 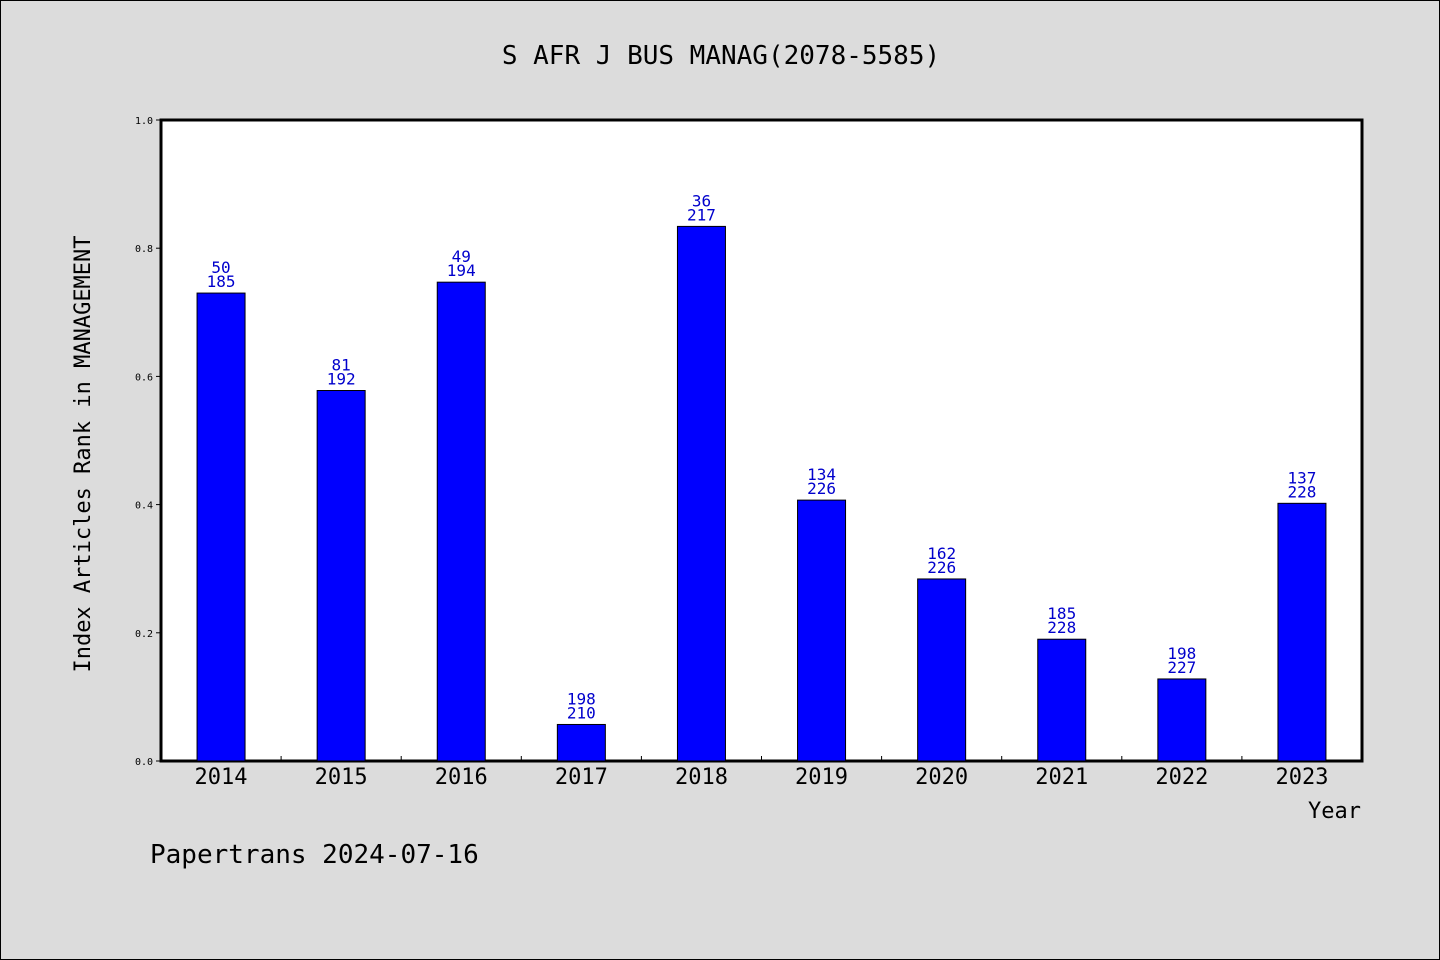 What do you see at coordinates (461, 777) in the screenshot?
I see `x-tick-label: 2016` at bounding box center [461, 777].